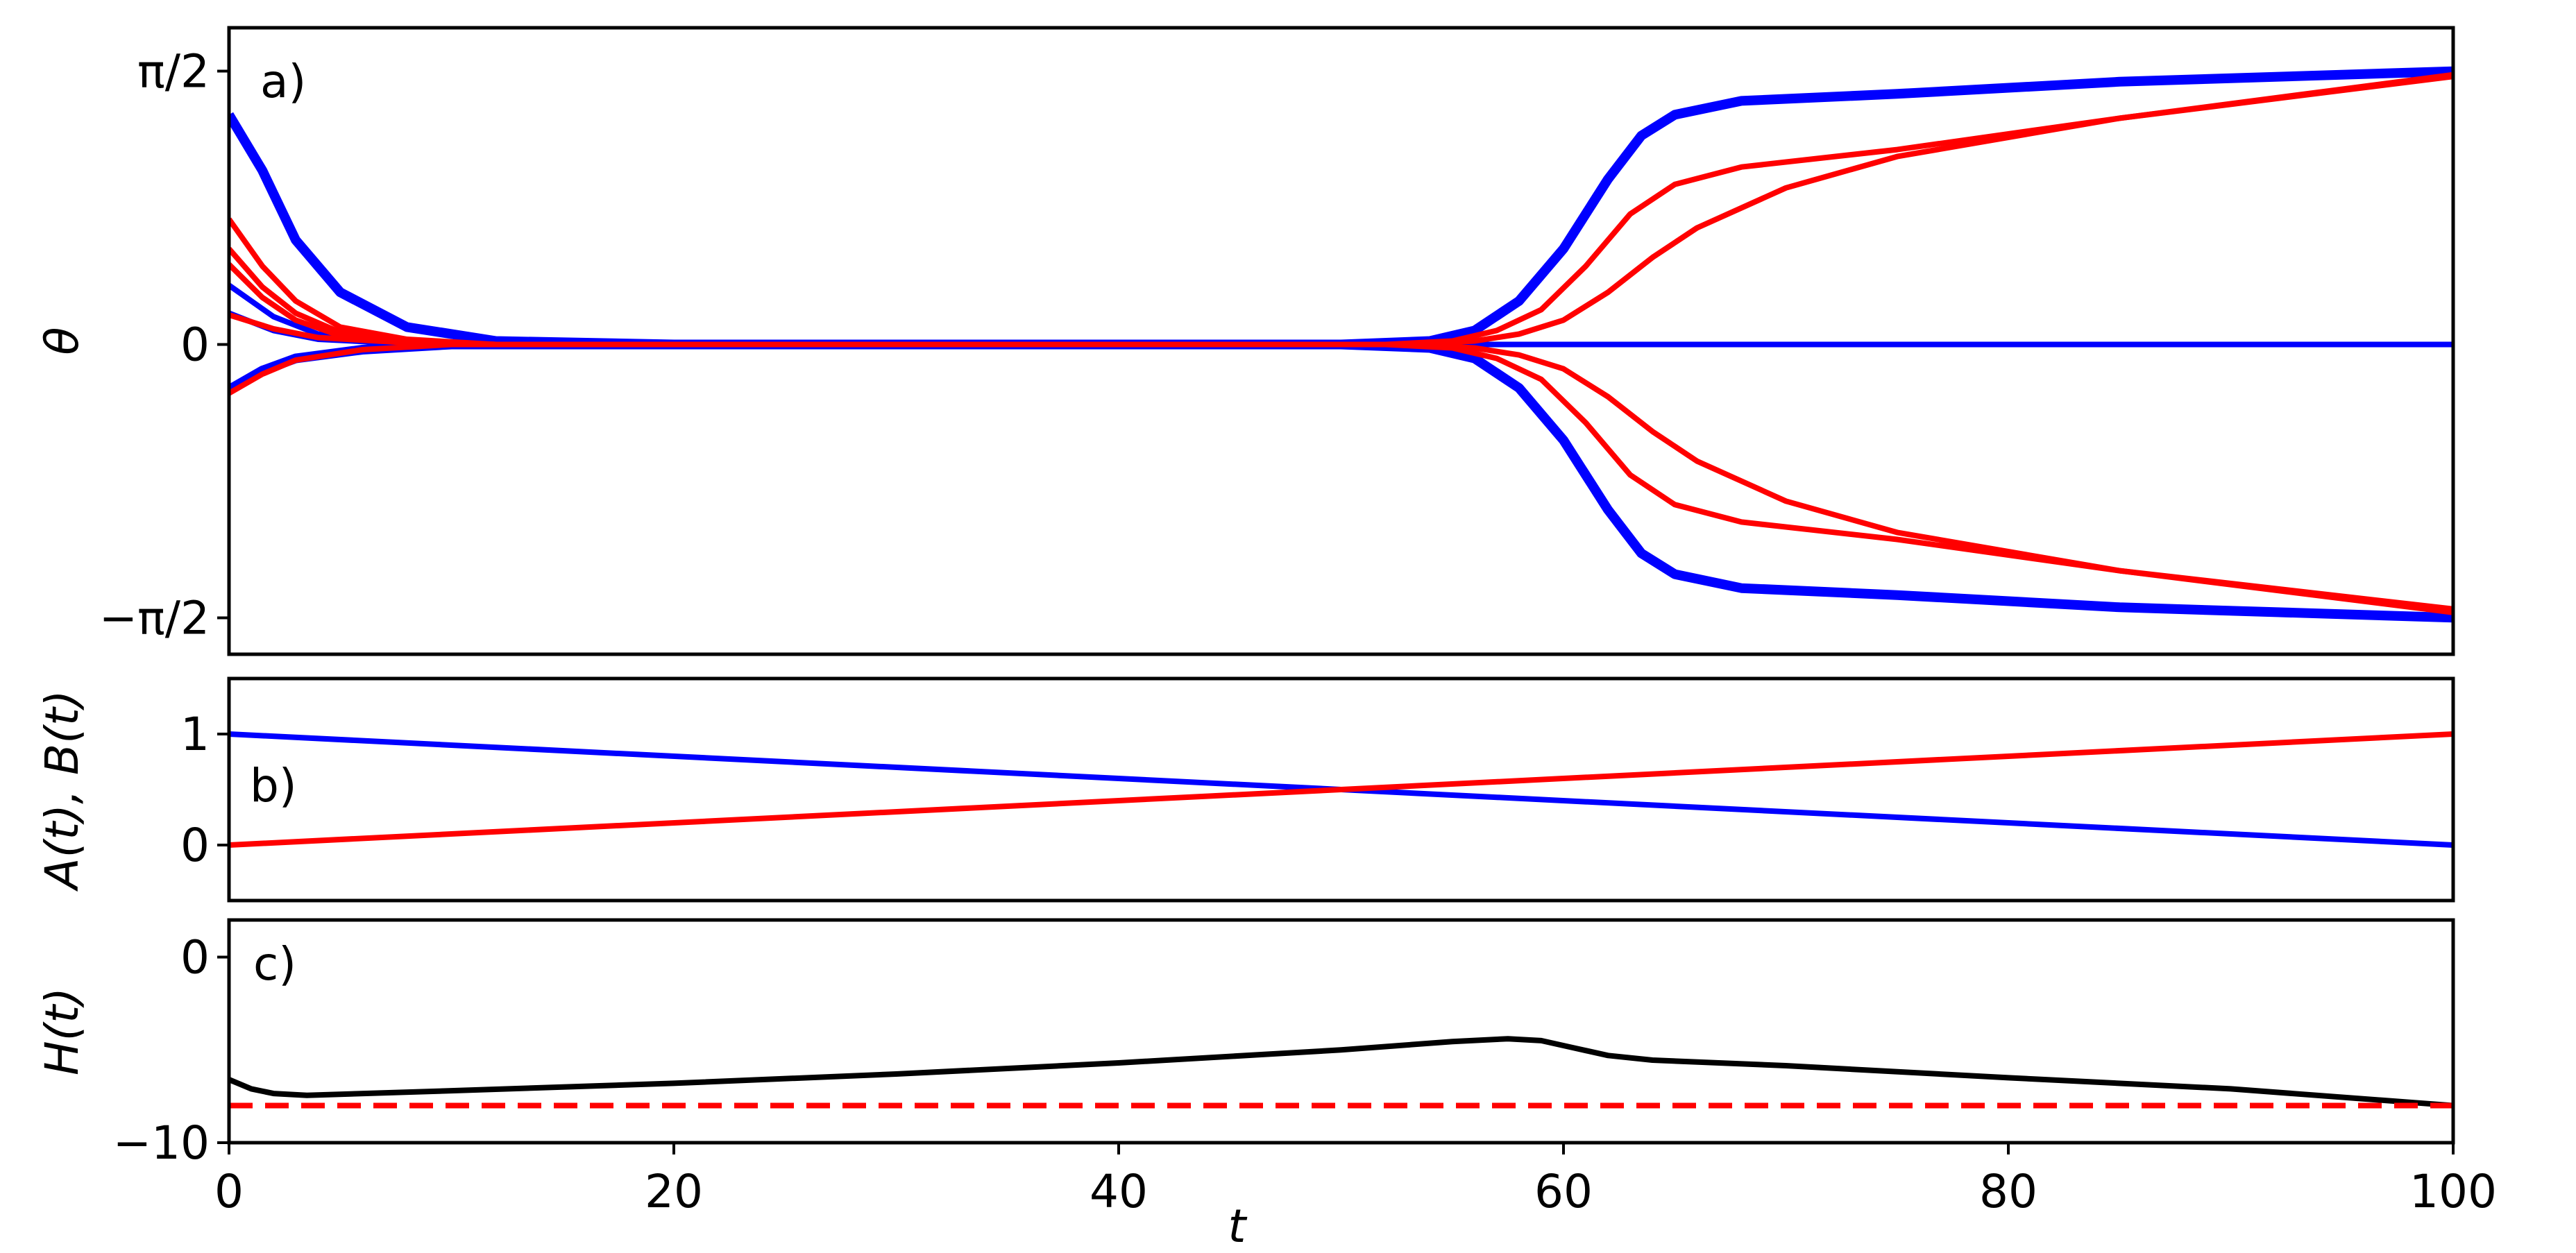  What do you see at coordinates (195, 845) in the screenshot?
I see `panel-2-ytick-label-2: 0` at bounding box center [195, 845].